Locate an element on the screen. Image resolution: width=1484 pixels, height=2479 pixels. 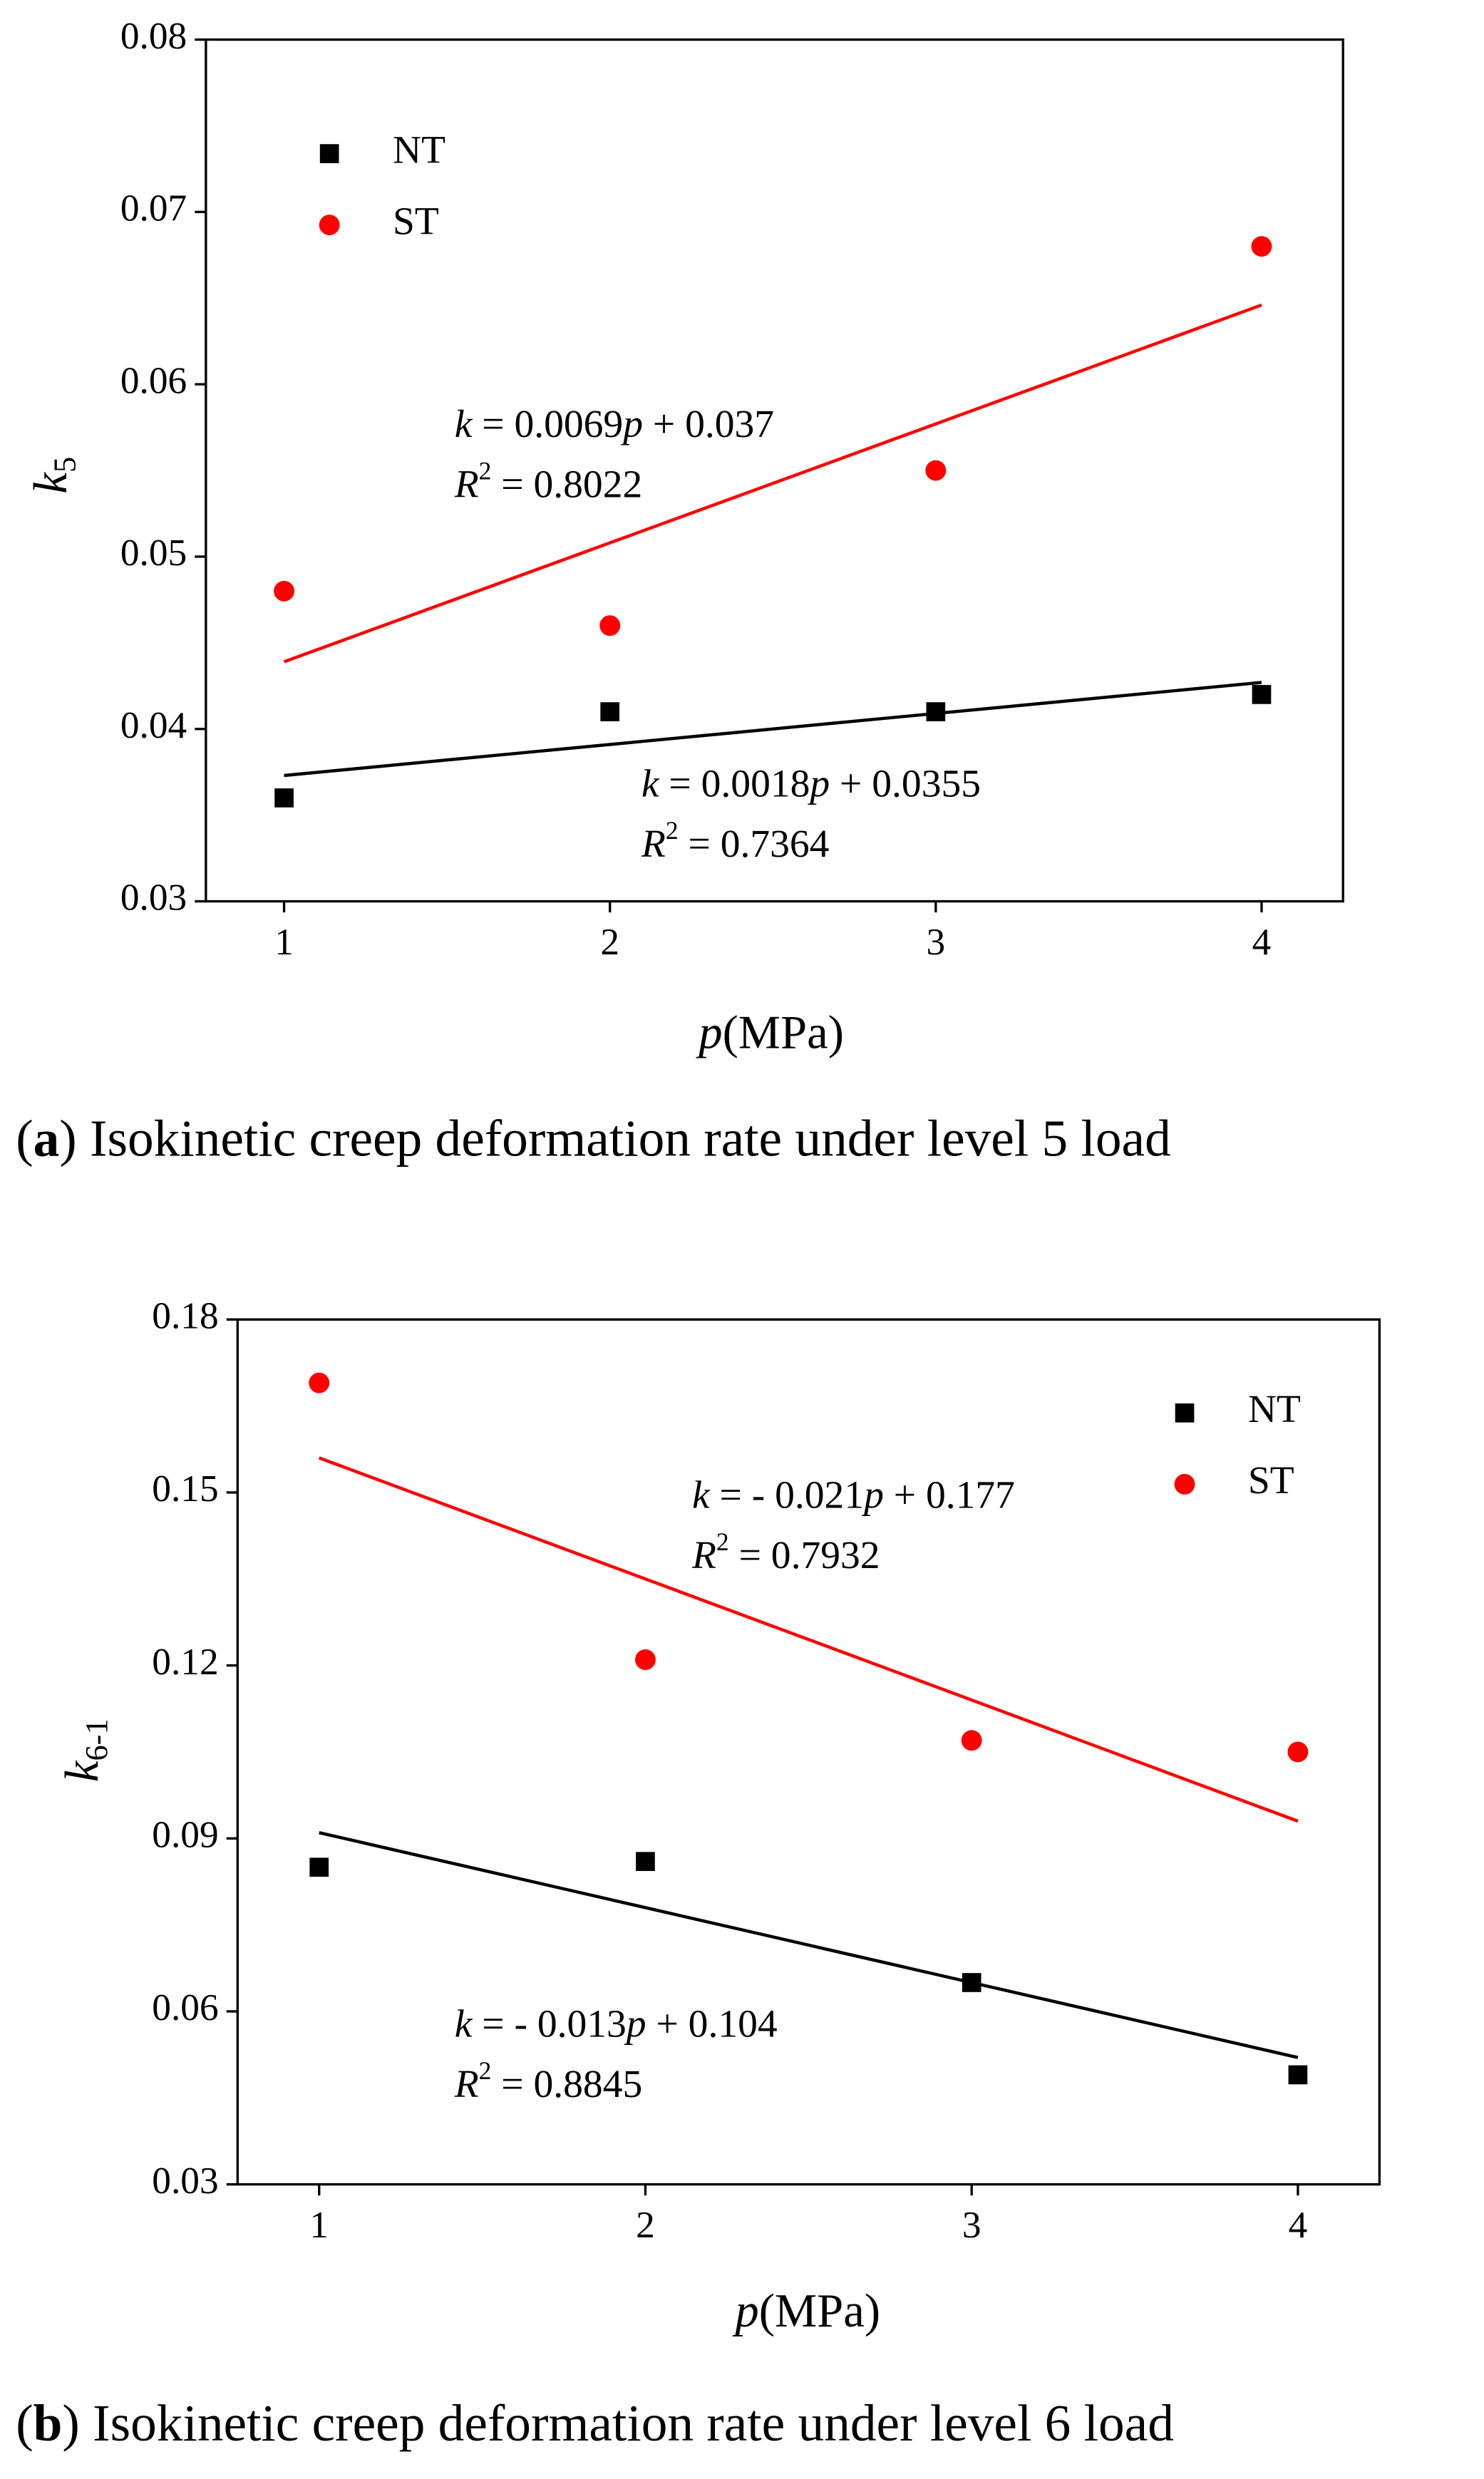
equation-part: + 0.037 is located at coordinates (709, 424).